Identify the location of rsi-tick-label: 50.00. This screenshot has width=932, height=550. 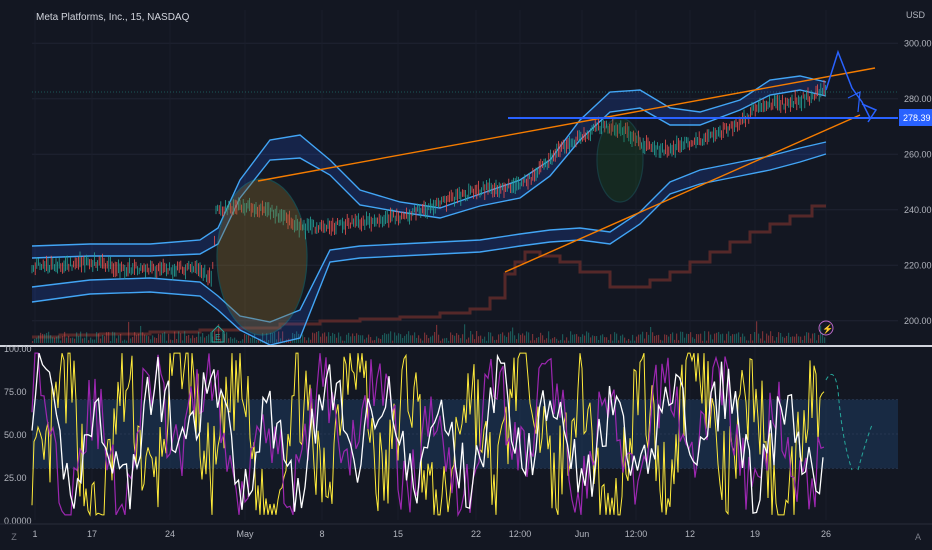
(15, 435).